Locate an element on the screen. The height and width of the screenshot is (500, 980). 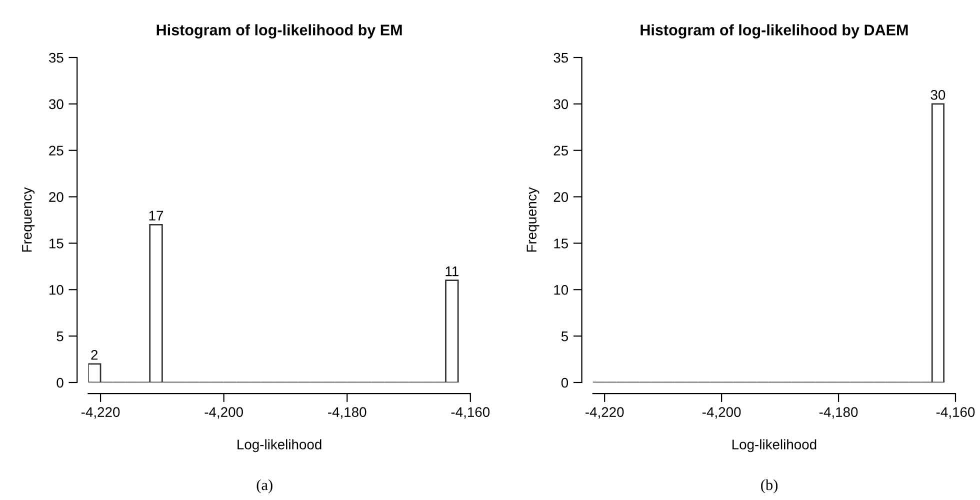
chart-title: Histogram of log-likelihood by EM is located at coordinates (279, 31).